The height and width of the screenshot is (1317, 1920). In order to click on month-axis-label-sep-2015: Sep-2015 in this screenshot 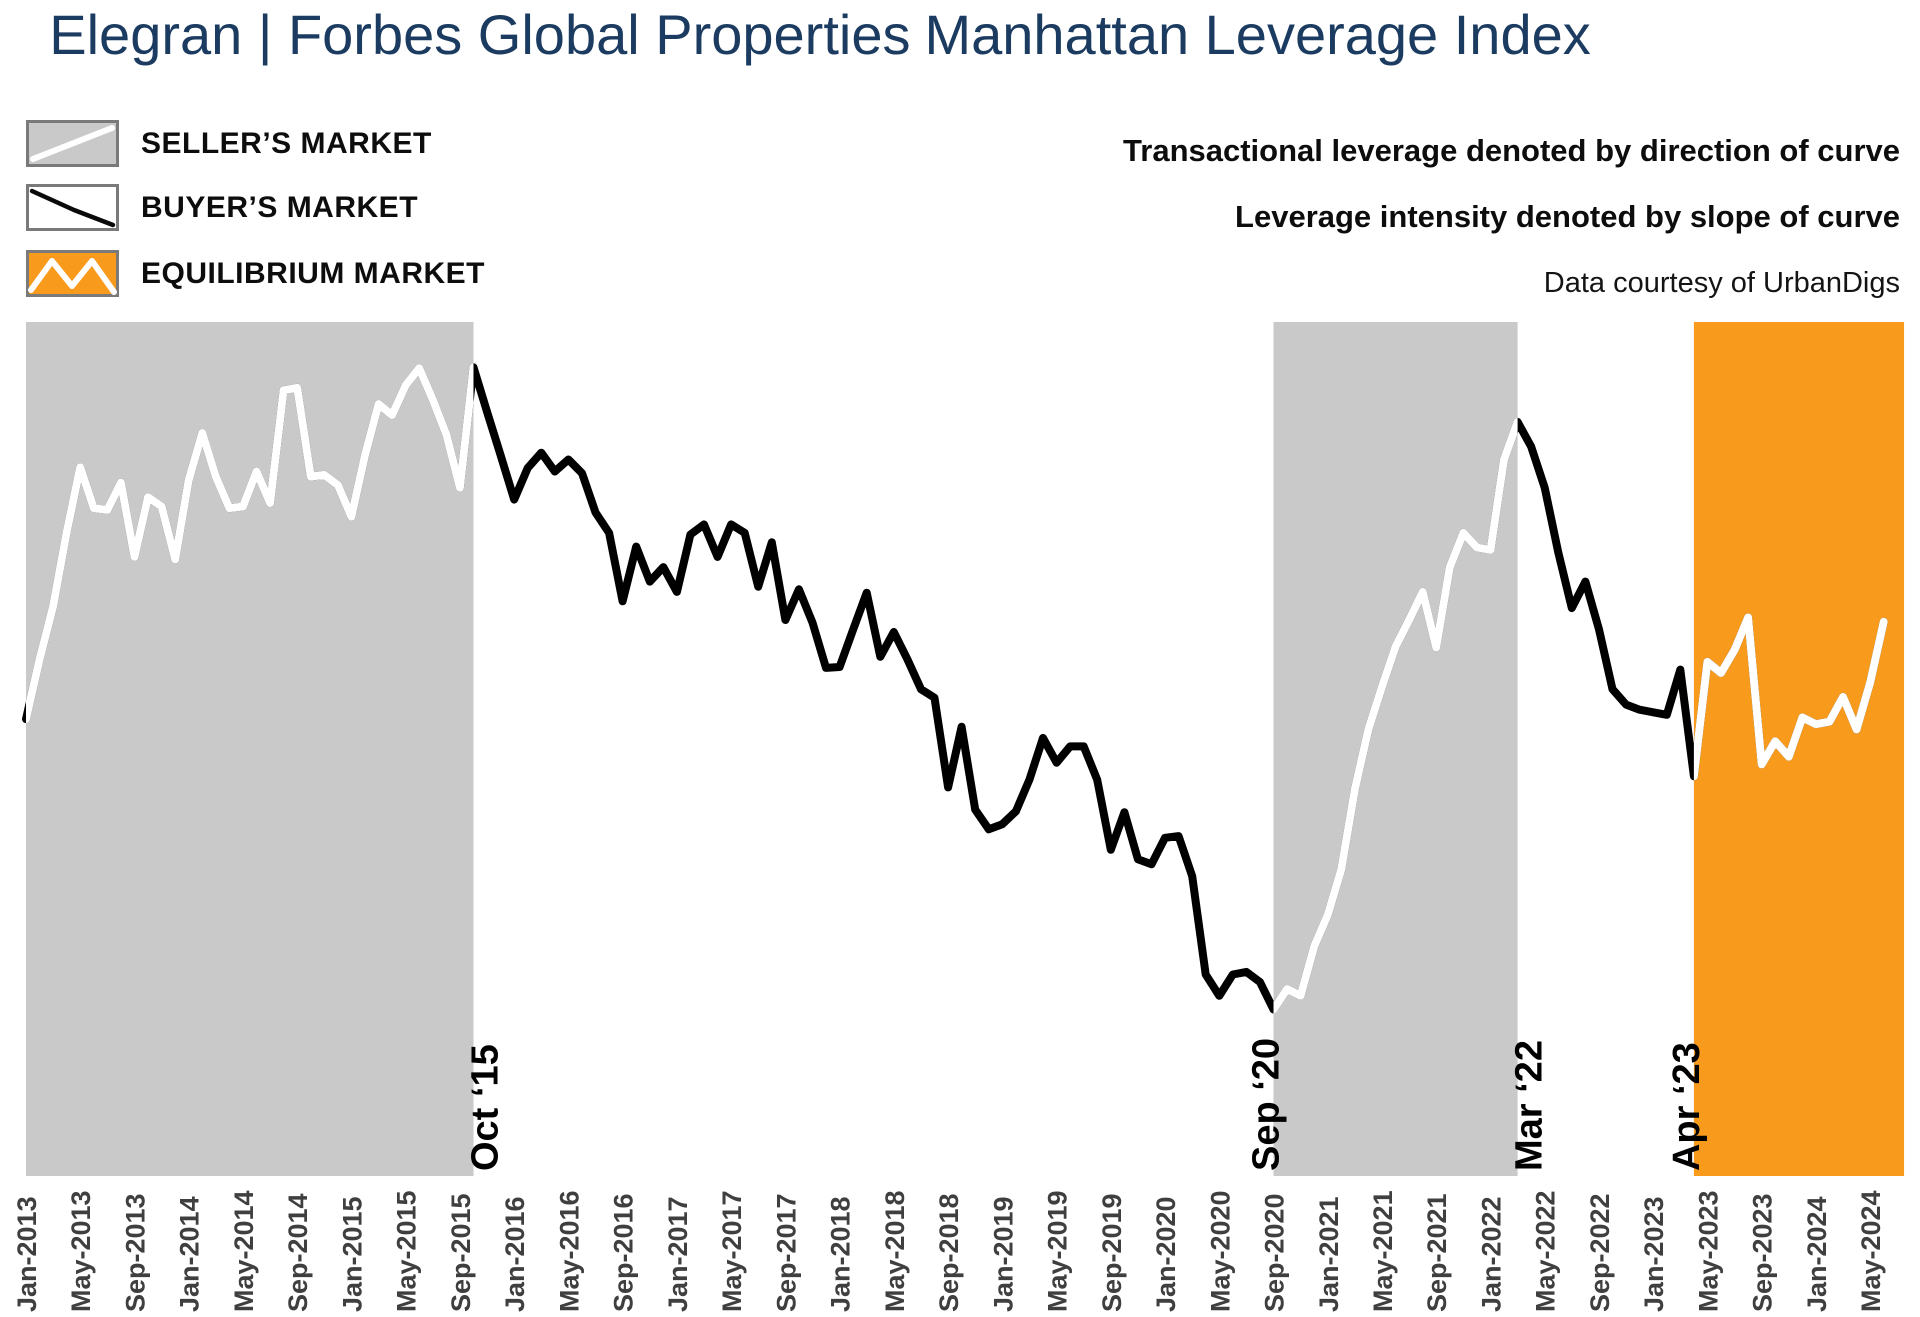, I will do `click(461, 1252)`.